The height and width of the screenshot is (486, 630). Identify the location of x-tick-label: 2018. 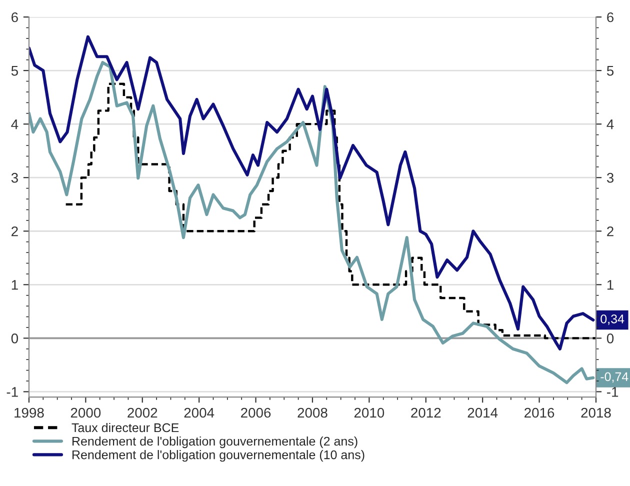
(596, 413).